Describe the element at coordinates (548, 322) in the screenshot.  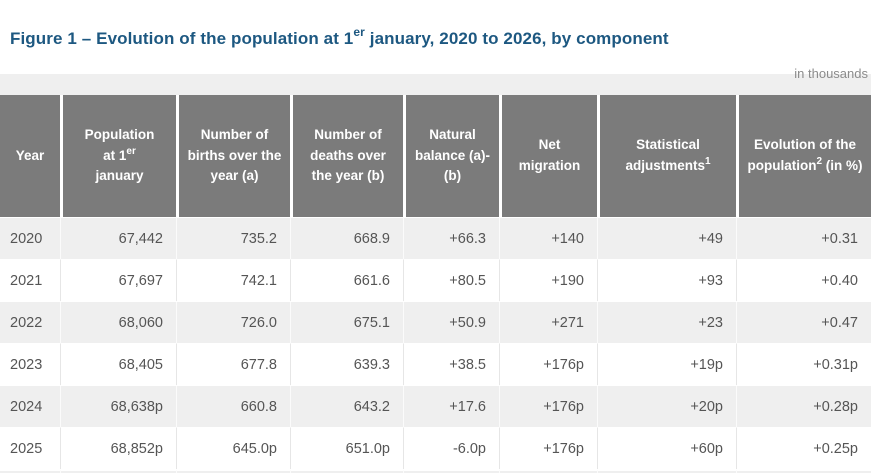
I see `cell-net-migration: +271` at that location.